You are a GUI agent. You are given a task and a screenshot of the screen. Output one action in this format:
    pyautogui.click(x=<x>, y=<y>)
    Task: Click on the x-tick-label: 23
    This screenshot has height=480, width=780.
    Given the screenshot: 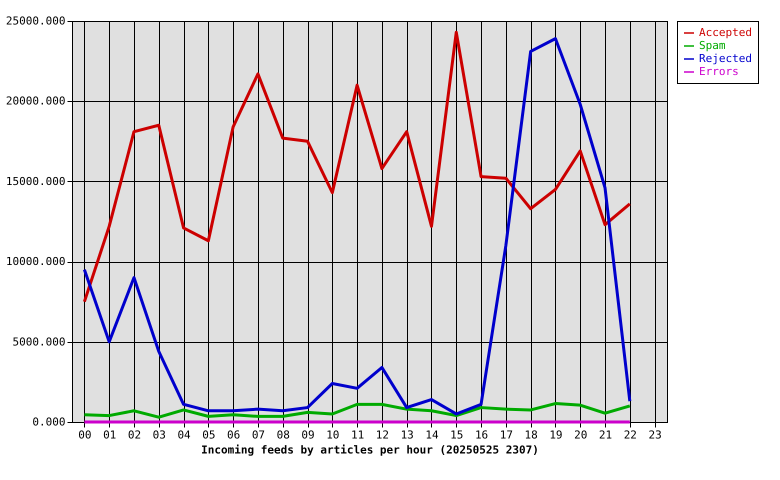 What is the action you would take?
    pyautogui.click(x=655, y=435)
    